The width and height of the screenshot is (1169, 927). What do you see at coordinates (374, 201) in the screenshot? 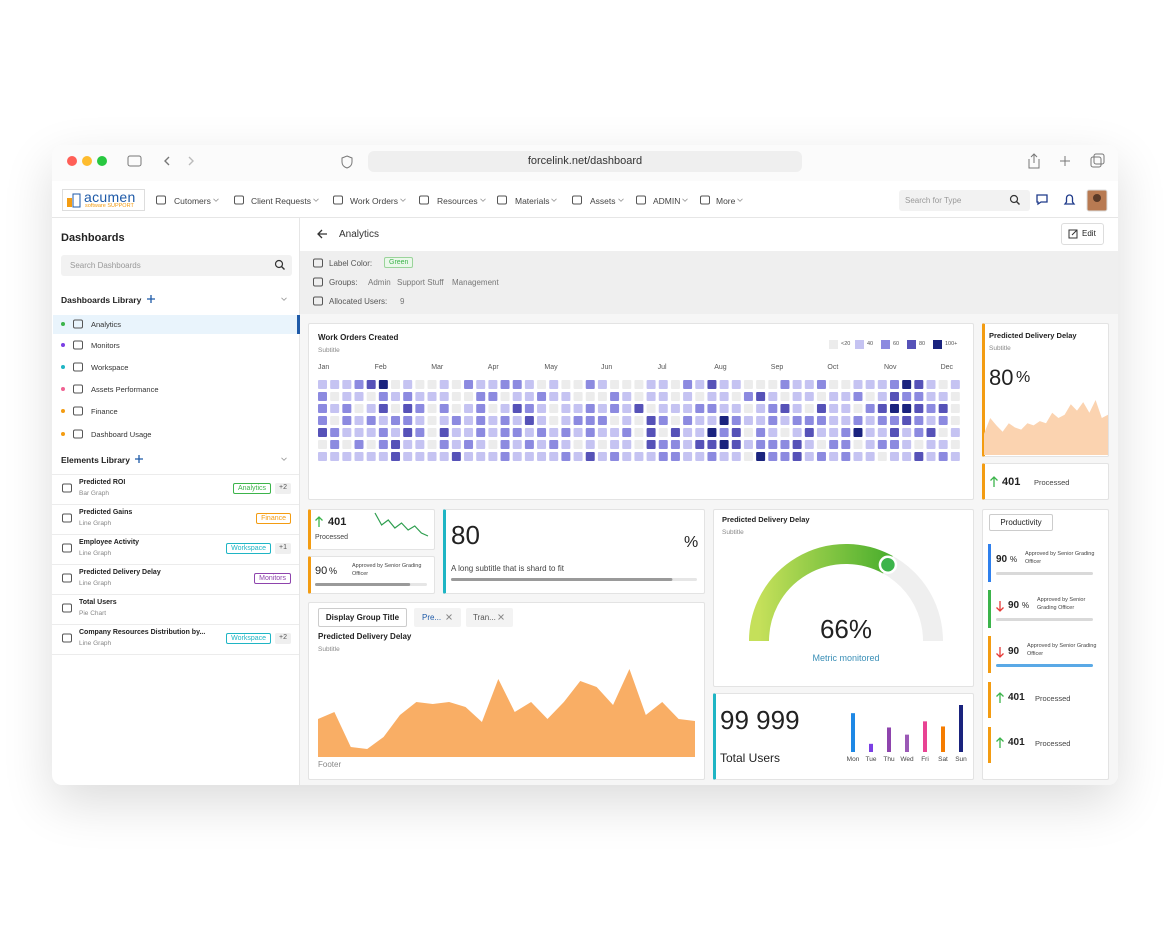
I see `nav-menu-item: Work Orders` at bounding box center [374, 201].